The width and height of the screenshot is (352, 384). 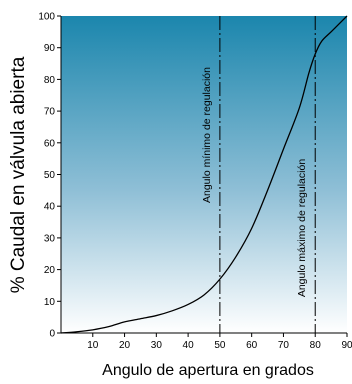 What do you see at coordinates (50, 302) in the screenshot?
I see `y-tick-label: 10` at bounding box center [50, 302].